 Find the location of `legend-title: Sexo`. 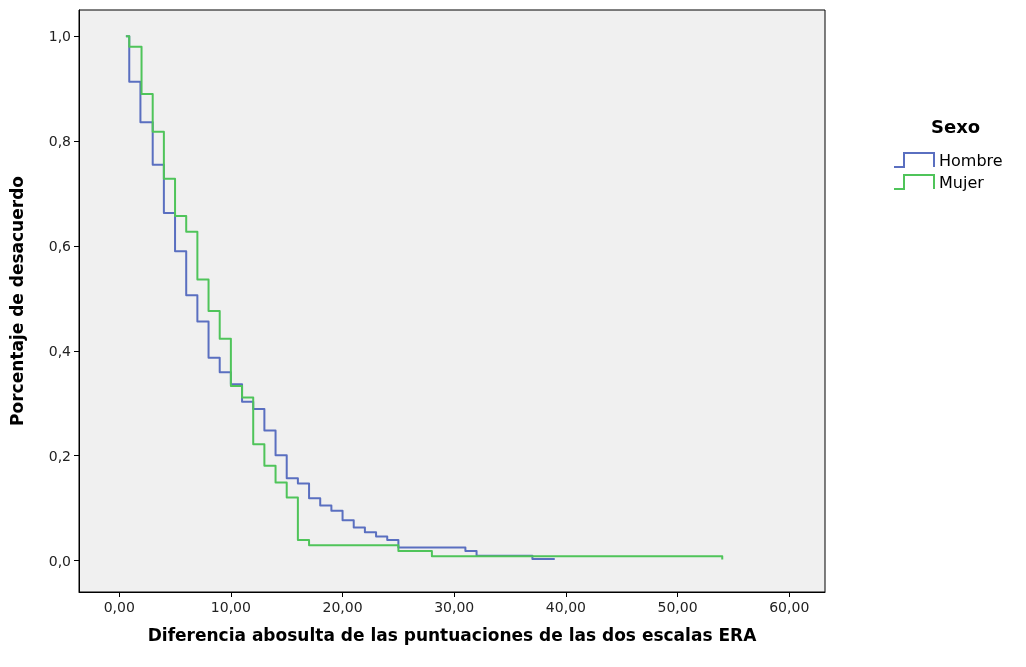

legend-title: Sexo is located at coordinates (956, 126).